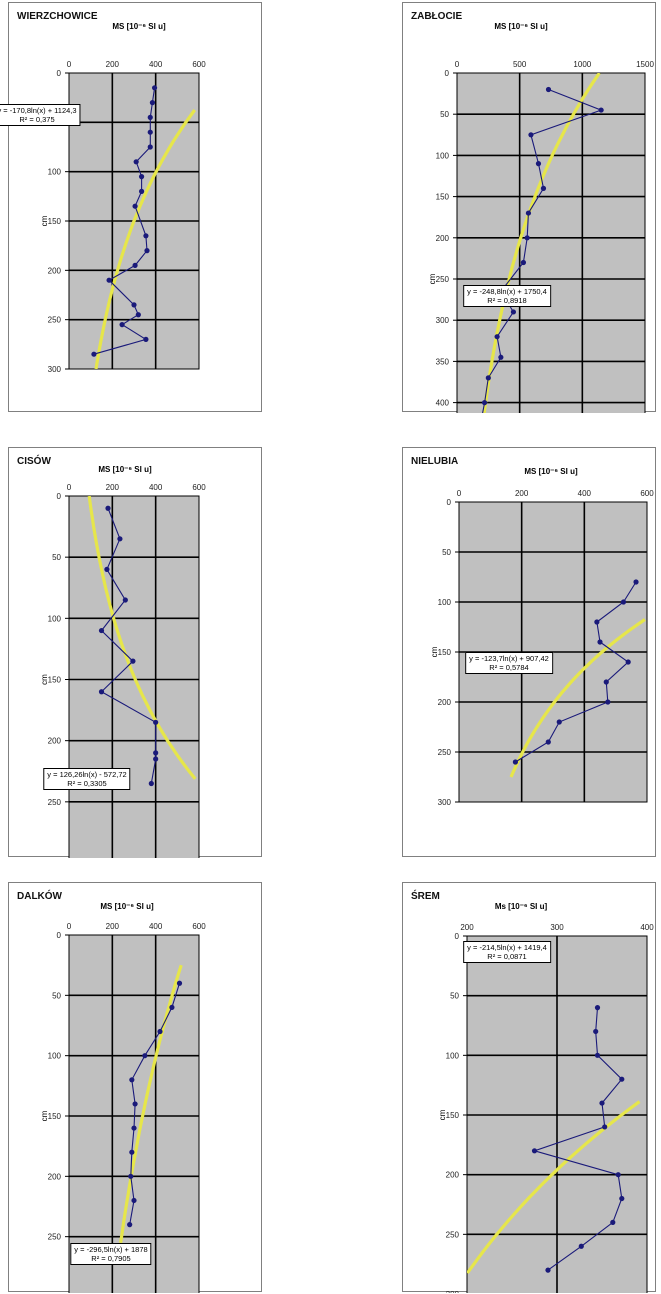 Image resolution: width=661 pixels, height=1294 pixels. Describe the element at coordinates (521, 906) in the screenshot. I see `x-axis-label: Ms [10⁻⁶ SI u]` at that location.